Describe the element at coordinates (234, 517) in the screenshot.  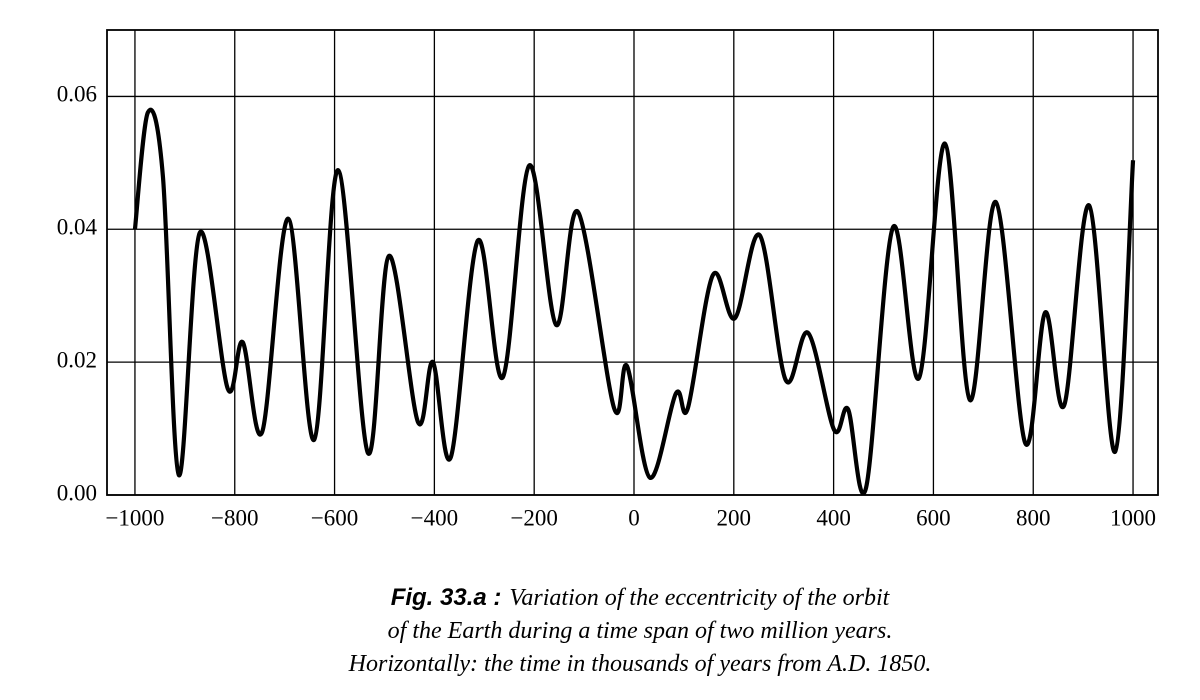
I see `x-tick-label: −800` at that location.